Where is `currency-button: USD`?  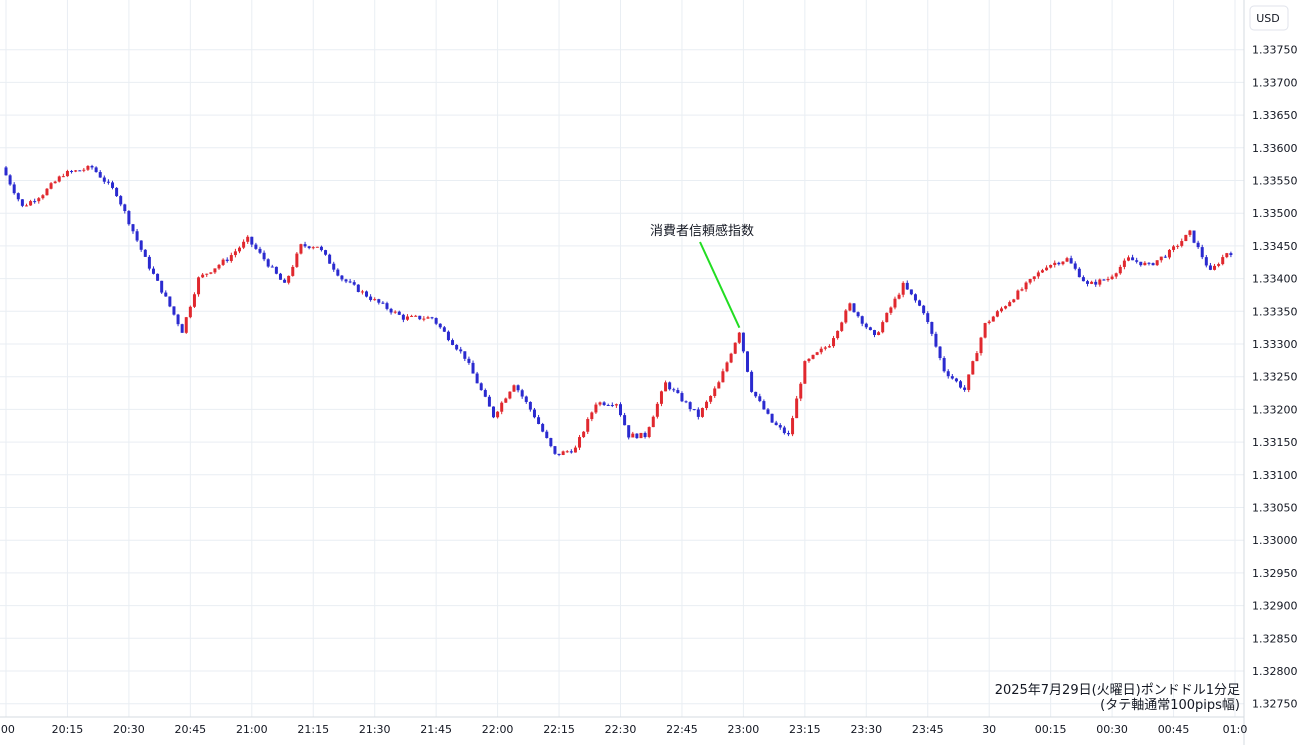 currency-button: USD is located at coordinates (1269, 18).